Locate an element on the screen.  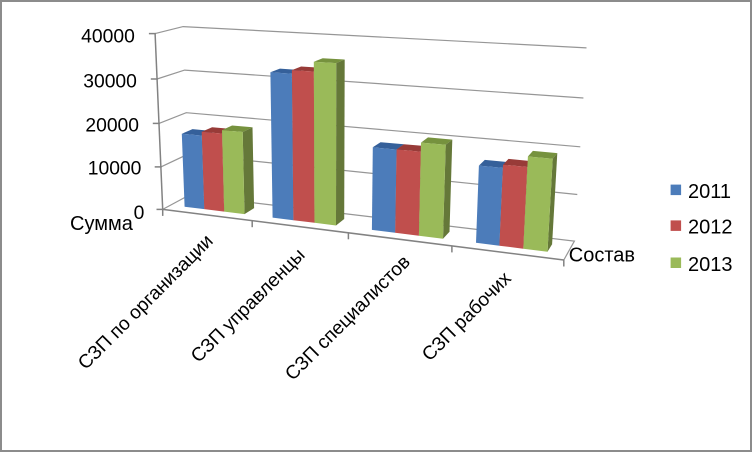
svg-text: 30000 is located at coordinates (110, 82).